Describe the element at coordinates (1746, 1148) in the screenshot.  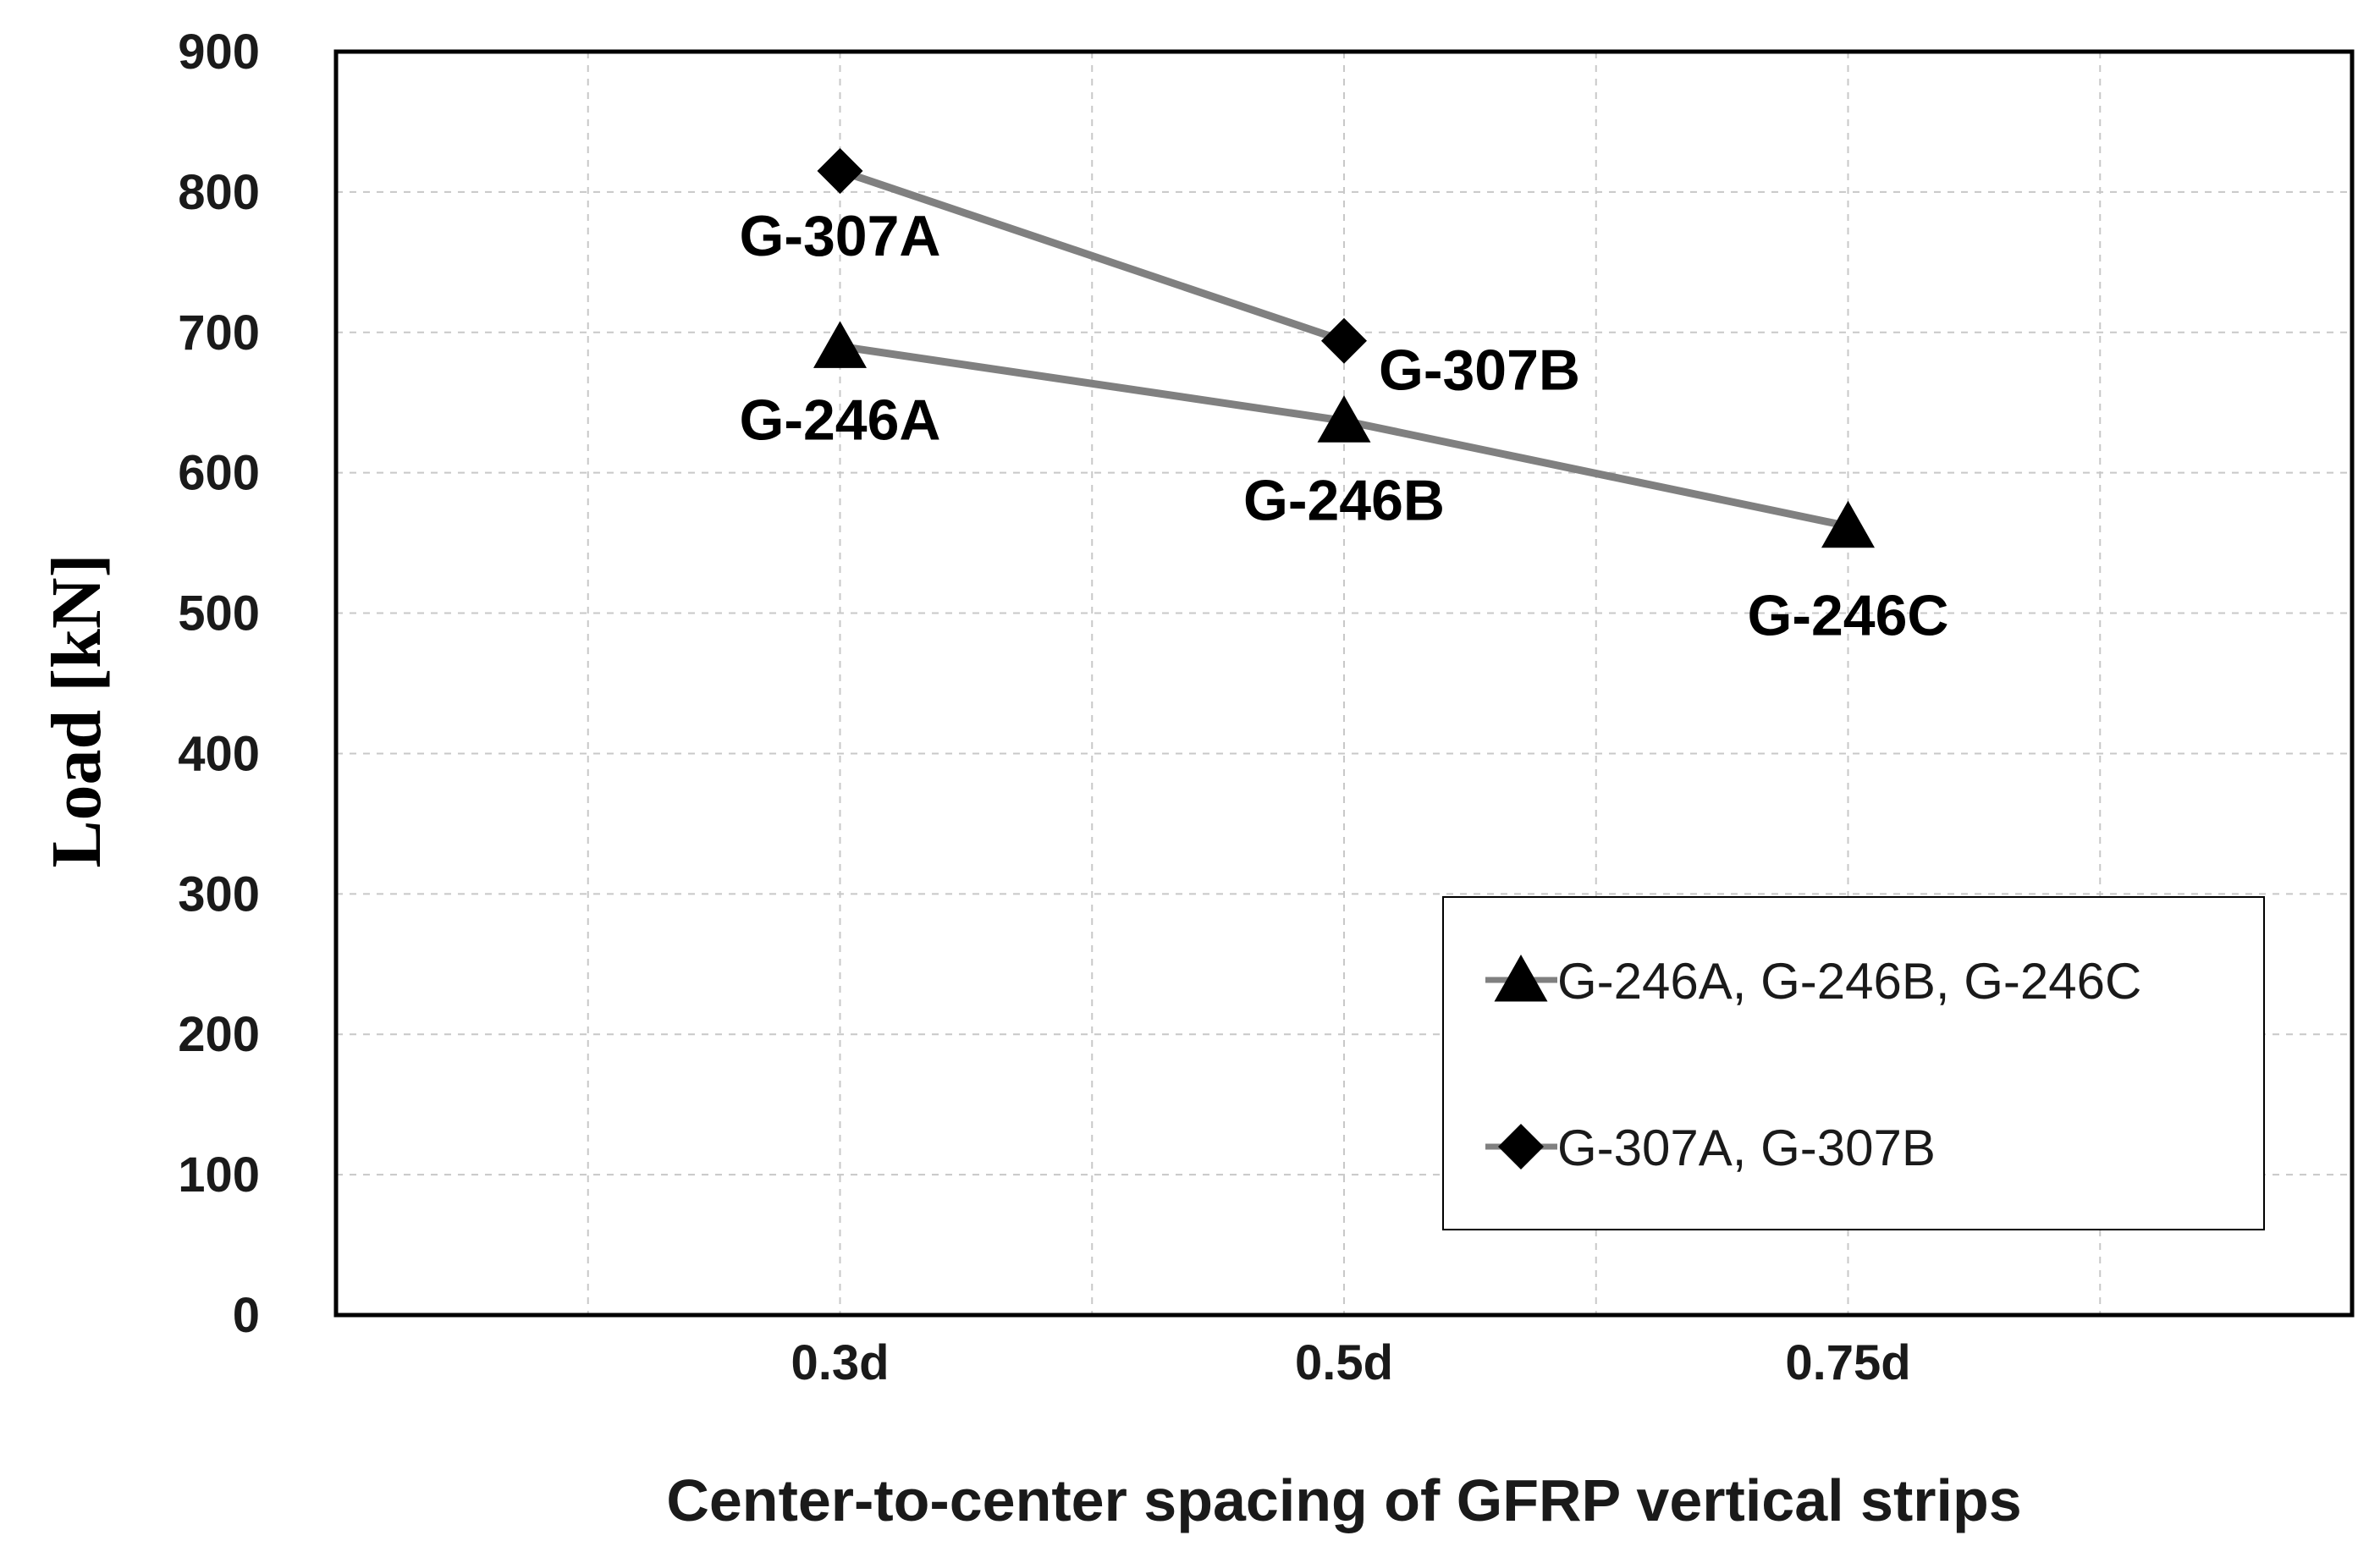
I see `legend-label-307: G-307A, G-307B` at that location.